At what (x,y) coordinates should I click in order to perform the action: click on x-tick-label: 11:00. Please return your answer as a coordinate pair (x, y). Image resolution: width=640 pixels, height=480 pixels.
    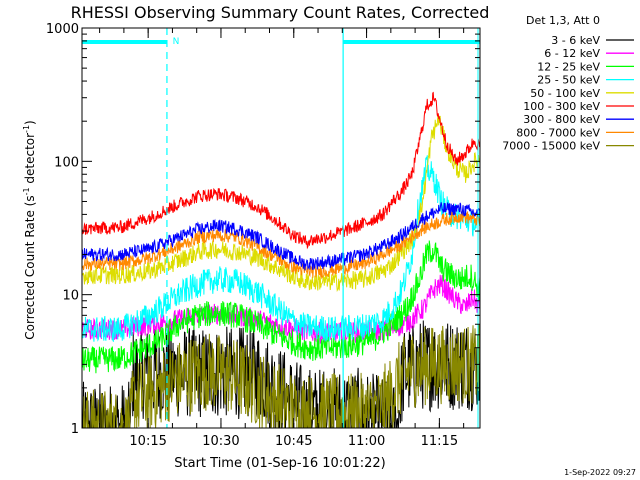
    Looking at the image, I should click on (366, 441).